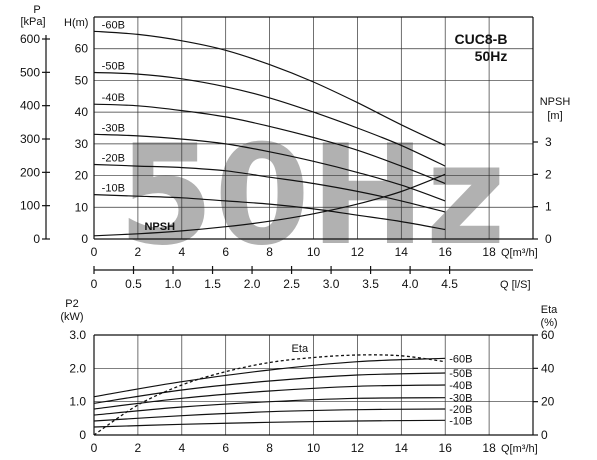 The width and height of the screenshot is (597, 460). Describe the element at coordinates (314, 448) in the screenshot. I see `x-tick-label-bottom: 10` at that location.